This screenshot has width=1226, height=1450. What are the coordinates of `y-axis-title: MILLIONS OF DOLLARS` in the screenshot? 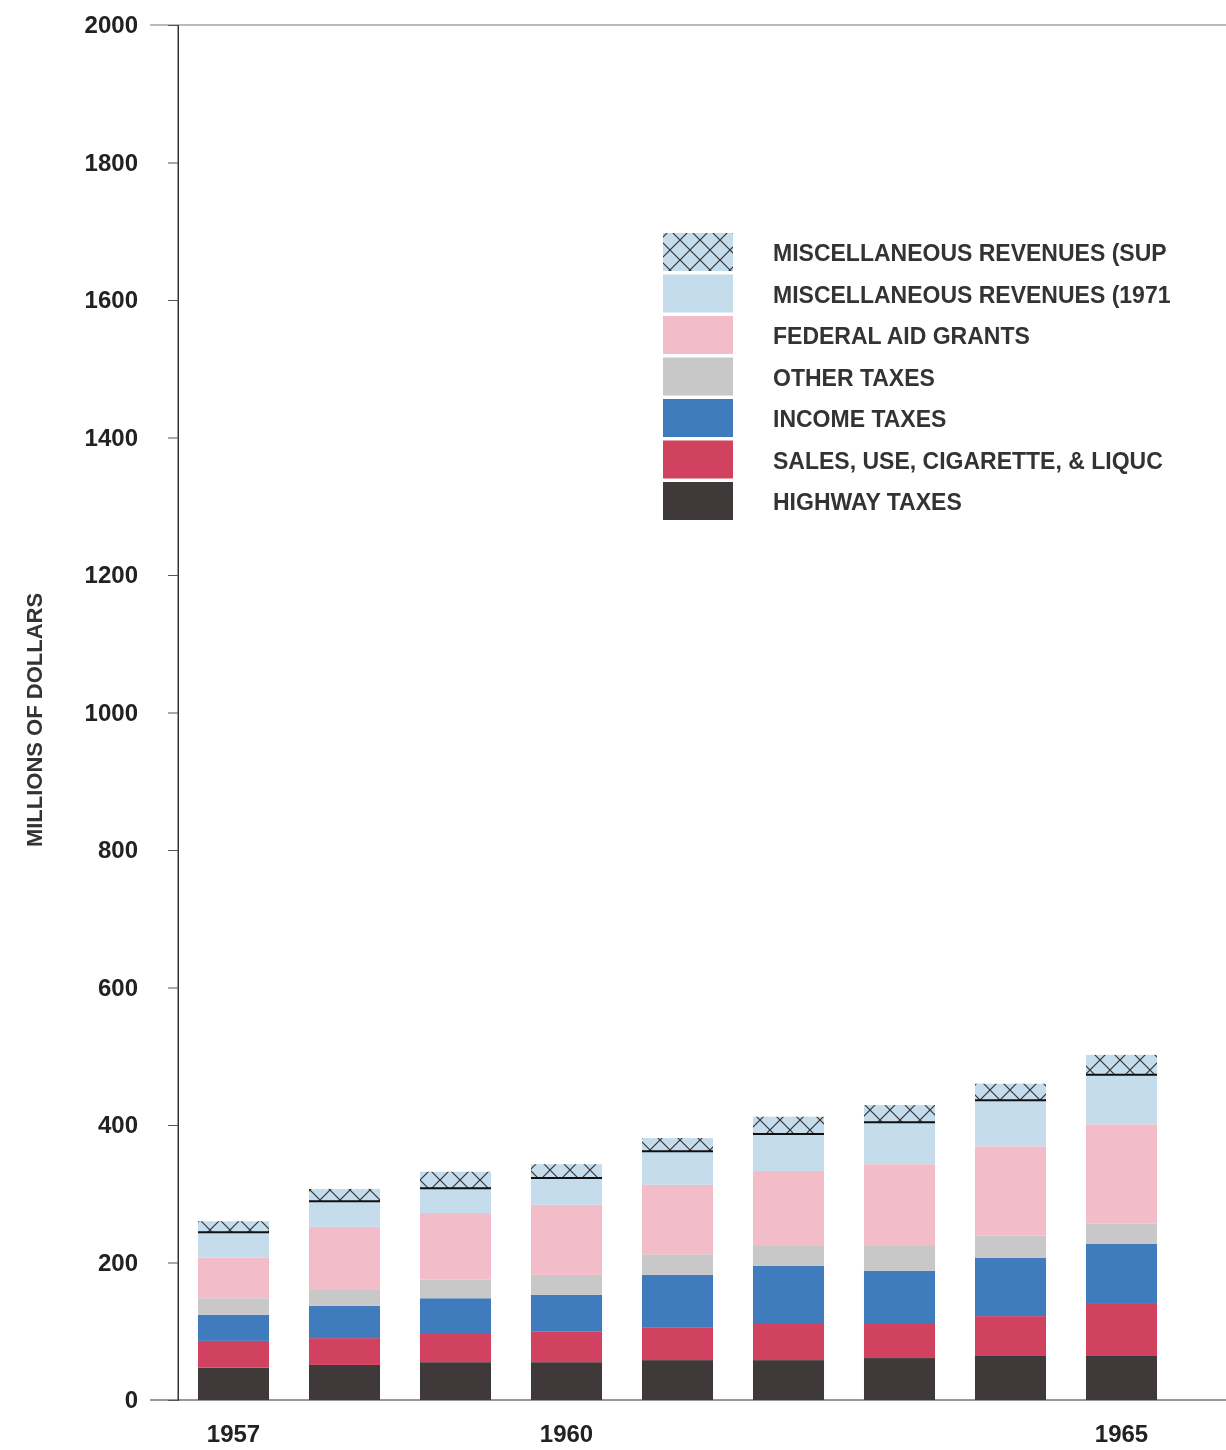 It's located at (34, 720).